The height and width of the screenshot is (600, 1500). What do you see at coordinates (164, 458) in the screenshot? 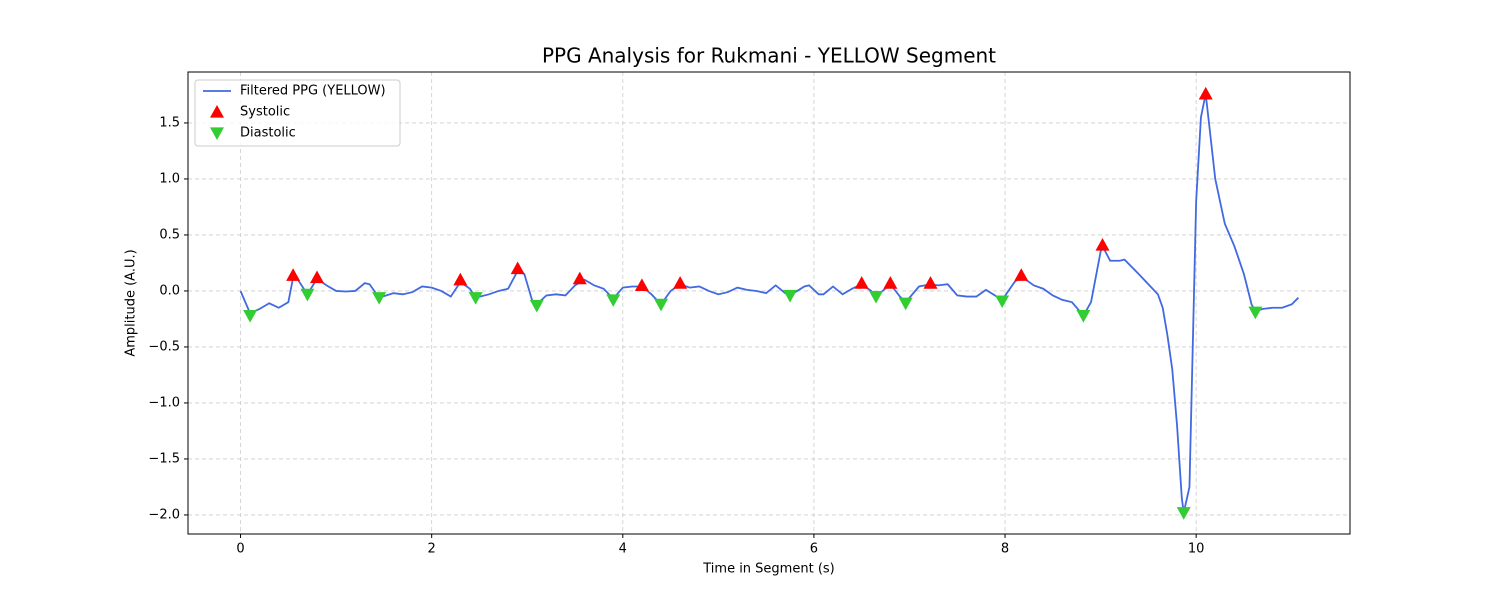
I see `y-tick-label: −1.5` at bounding box center [164, 458].